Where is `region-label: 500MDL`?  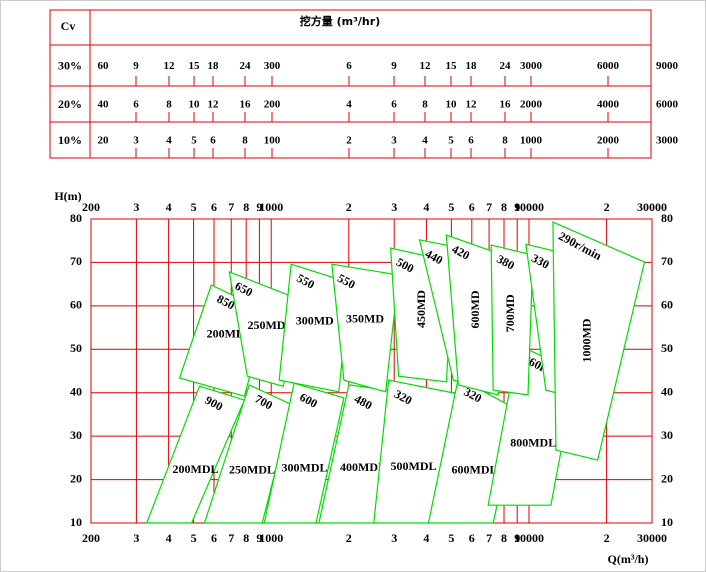
region-label: 500MDL is located at coordinates (414, 466).